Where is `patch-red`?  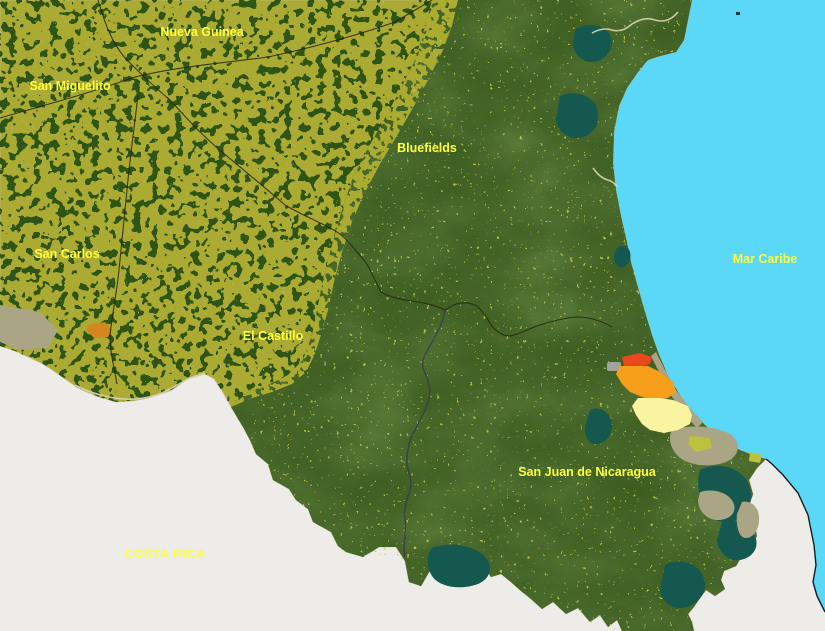
patch-red is located at coordinates (637, 360).